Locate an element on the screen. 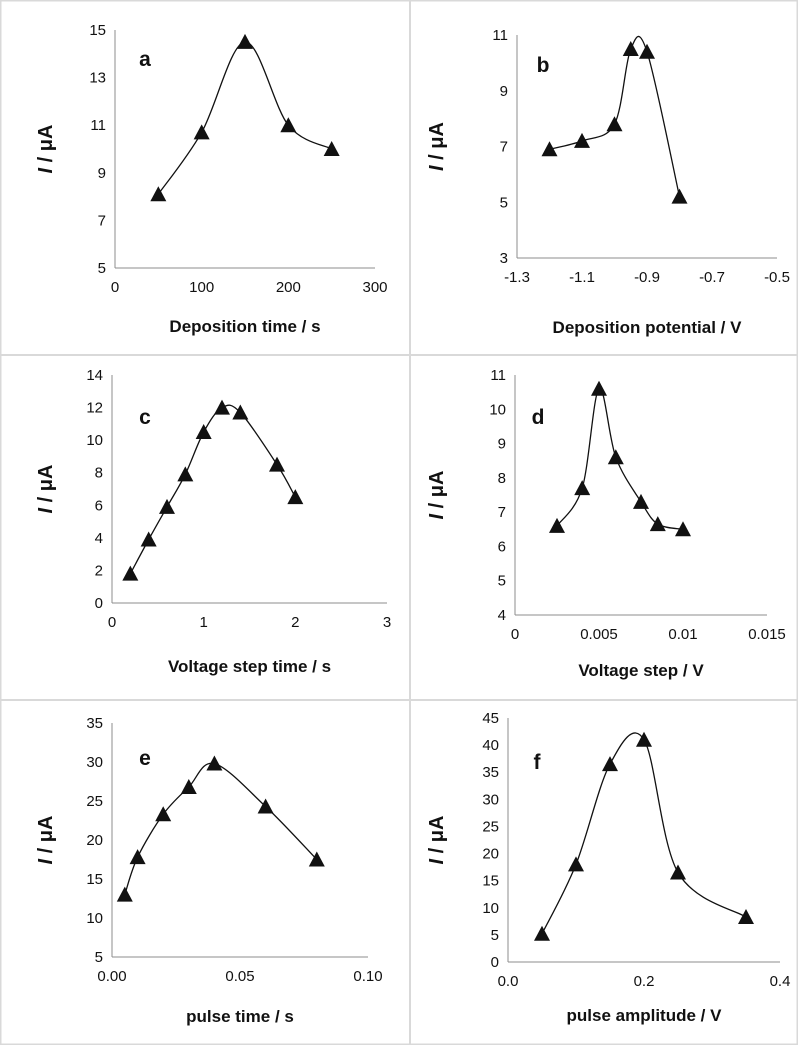 Image resolution: width=798 pixels, height=1045 pixels. y-tick-label: 40 is located at coordinates (490, 745).